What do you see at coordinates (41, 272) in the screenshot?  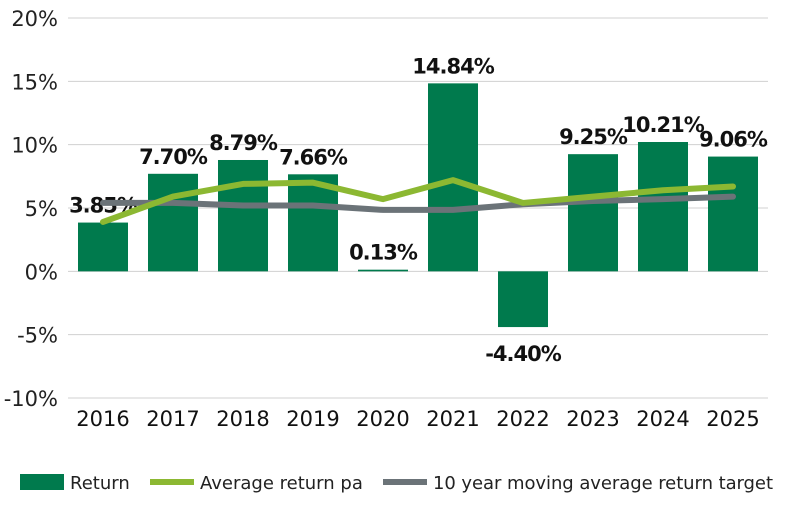 I see `y-tick-label: 0%` at bounding box center [41, 272].